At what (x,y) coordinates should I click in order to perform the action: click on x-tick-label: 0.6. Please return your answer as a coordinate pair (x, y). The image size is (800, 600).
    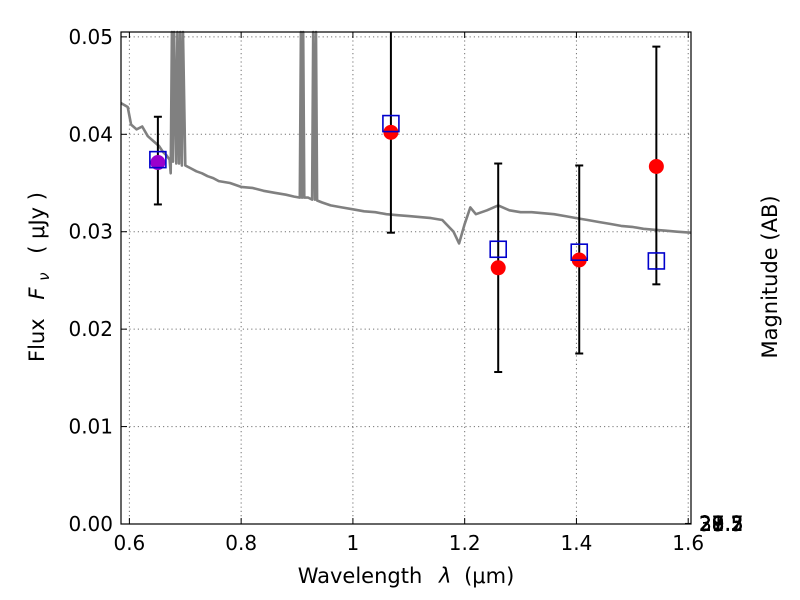
    Looking at the image, I should click on (129, 543).